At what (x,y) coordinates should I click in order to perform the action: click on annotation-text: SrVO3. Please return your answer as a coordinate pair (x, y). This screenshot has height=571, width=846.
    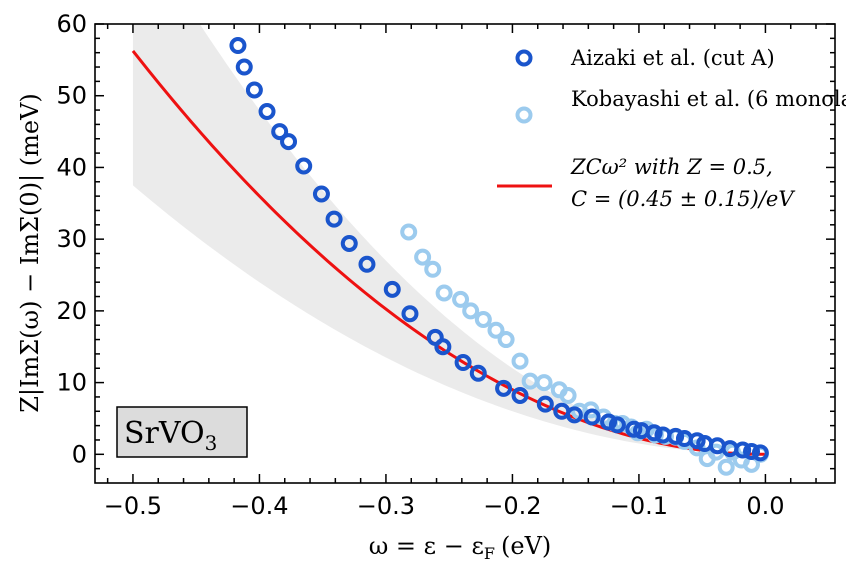
    Looking at the image, I should click on (170, 435).